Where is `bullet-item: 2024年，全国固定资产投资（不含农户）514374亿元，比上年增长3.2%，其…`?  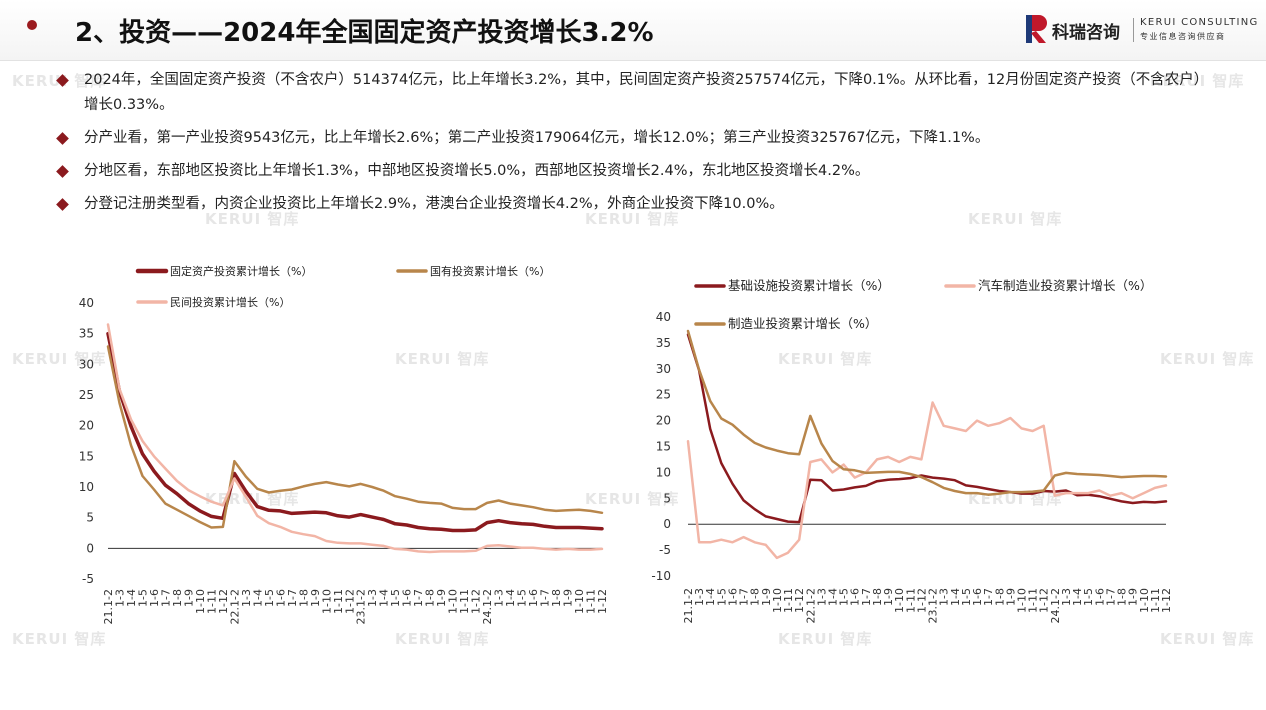
bullet-item: 2024年，全国固定资产投资（不含农户）514374亿元，比上年增长3.2%，其… is located at coordinates (632, 93).